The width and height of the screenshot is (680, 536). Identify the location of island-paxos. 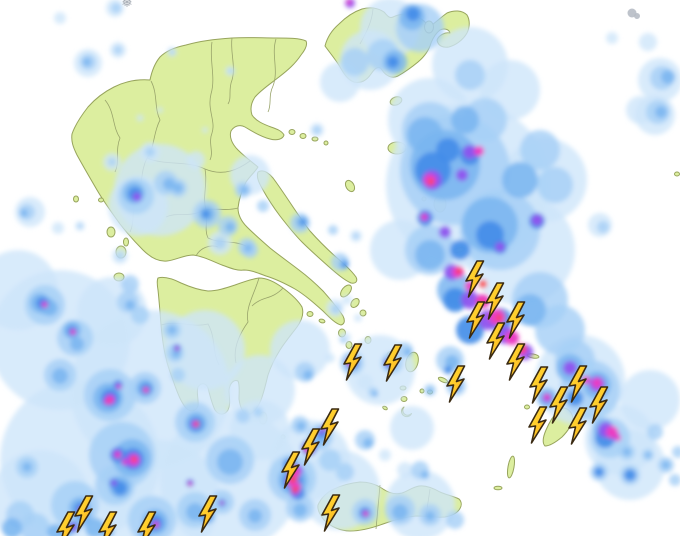
(76, 199).